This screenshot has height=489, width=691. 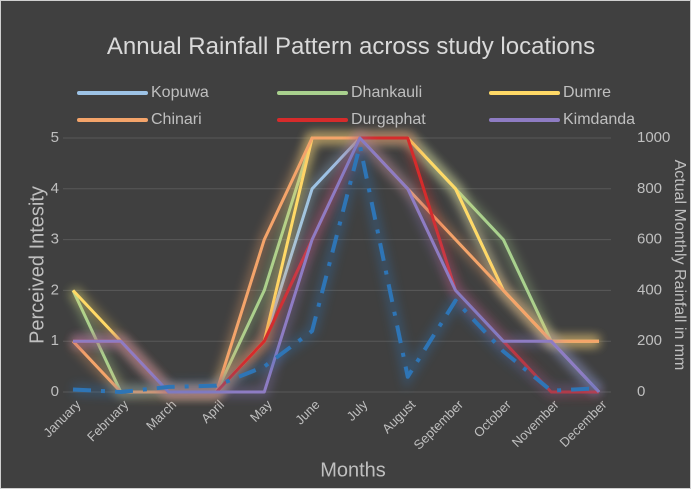 I want to click on y2-tick-label: 400, so click(x=649, y=289).